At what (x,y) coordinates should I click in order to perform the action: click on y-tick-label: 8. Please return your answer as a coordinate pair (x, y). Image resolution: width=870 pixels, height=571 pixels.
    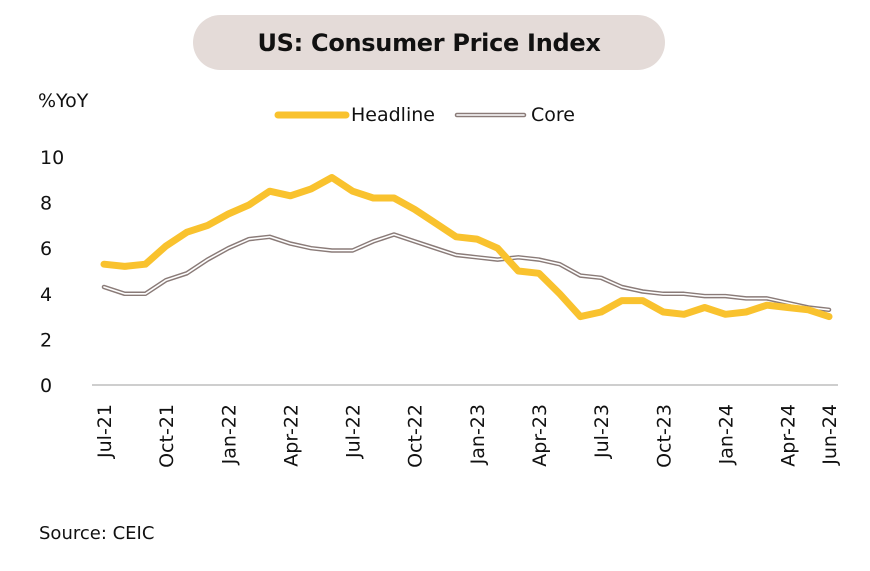
    Looking at the image, I should click on (46, 204).